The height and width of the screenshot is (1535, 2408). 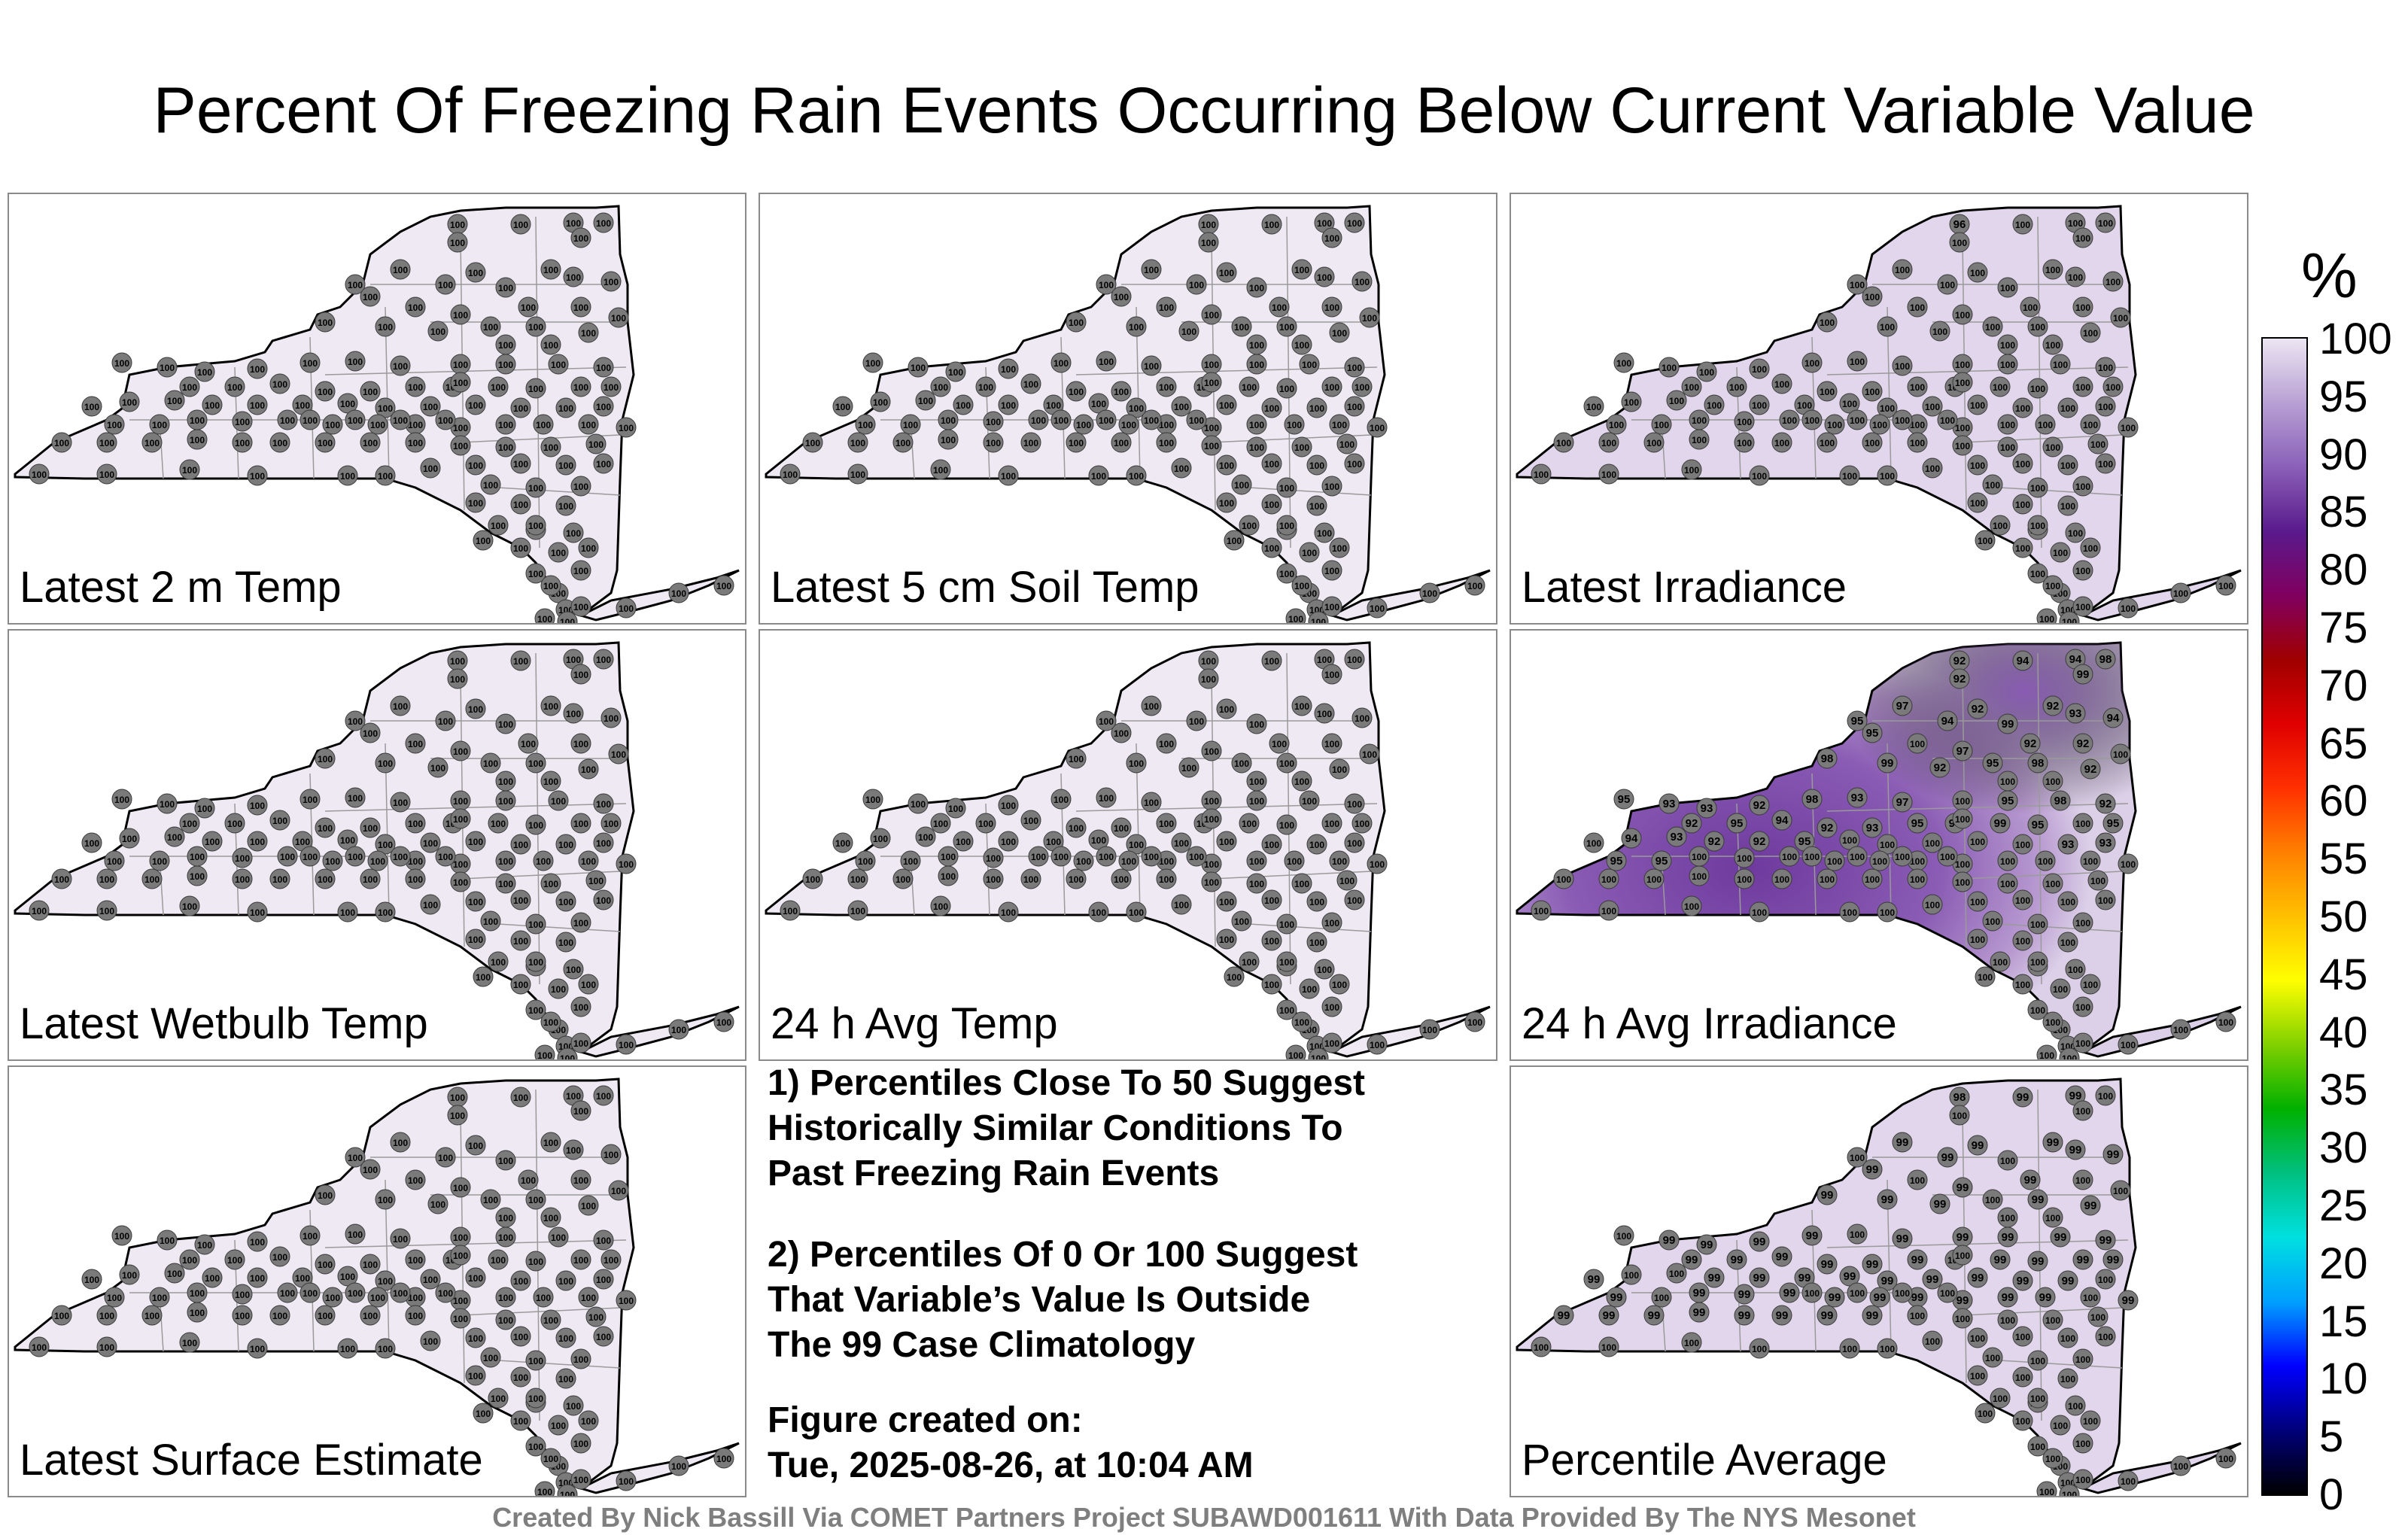 What do you see at coordinates (1959, 224) in the screenshot?
I see `station-value: 96` at bounding box center [1959, 224].